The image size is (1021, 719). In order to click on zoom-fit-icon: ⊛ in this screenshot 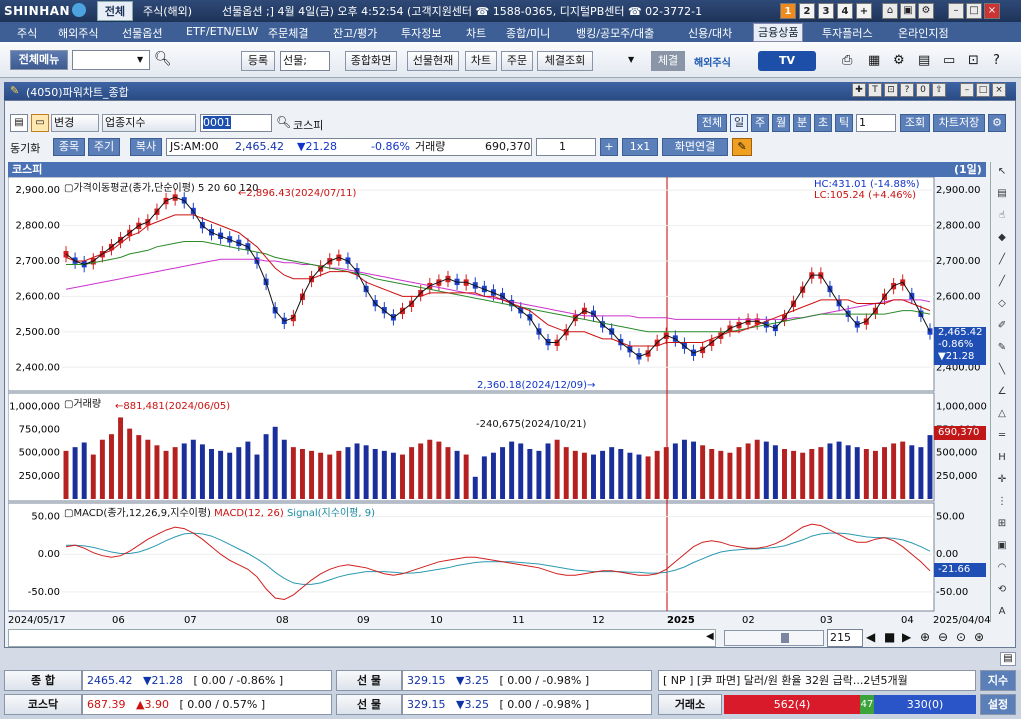, I will do `click(979, 637)`.